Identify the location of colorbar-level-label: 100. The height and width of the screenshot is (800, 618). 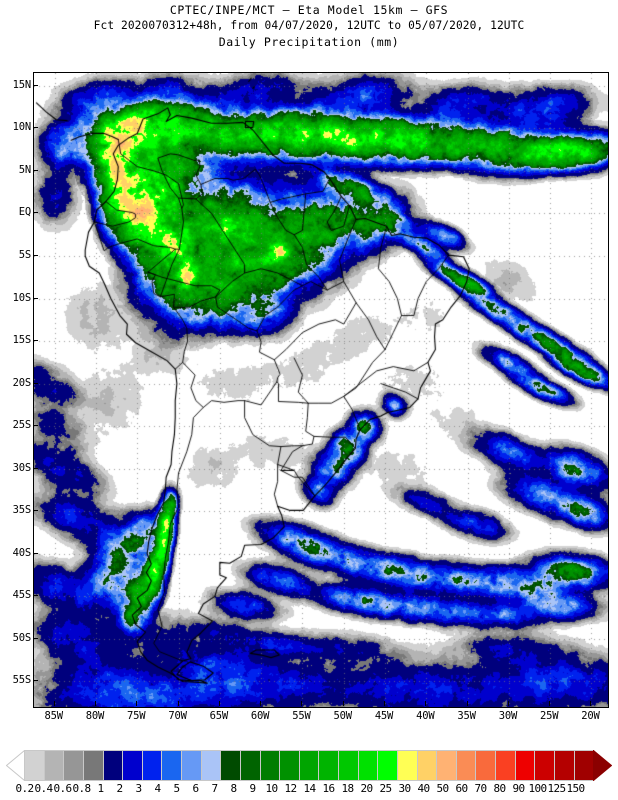
(537, 788).